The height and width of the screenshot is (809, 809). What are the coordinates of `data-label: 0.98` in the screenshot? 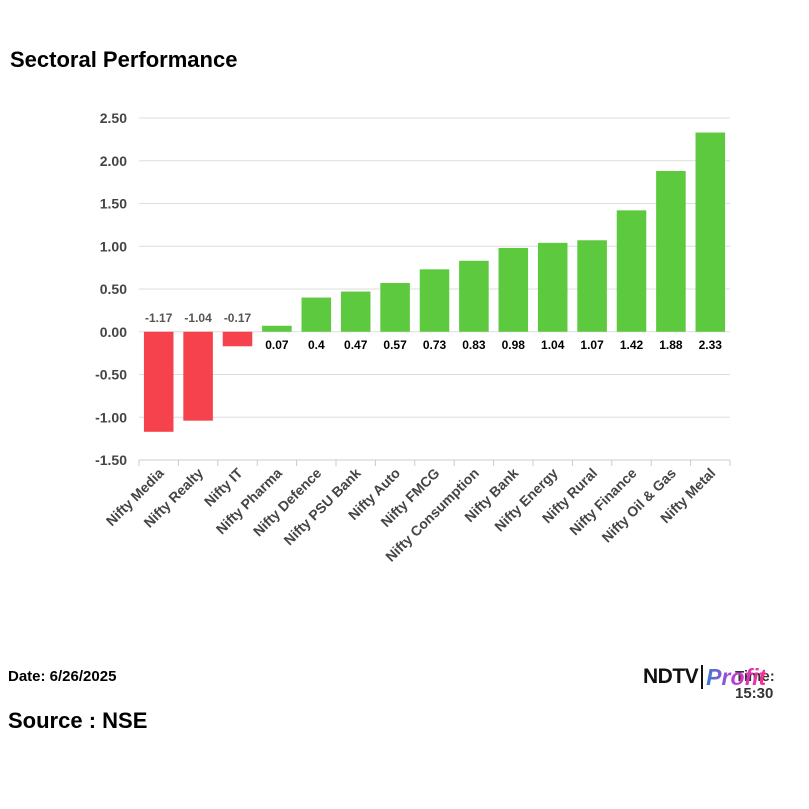 It's located at (514, 345).